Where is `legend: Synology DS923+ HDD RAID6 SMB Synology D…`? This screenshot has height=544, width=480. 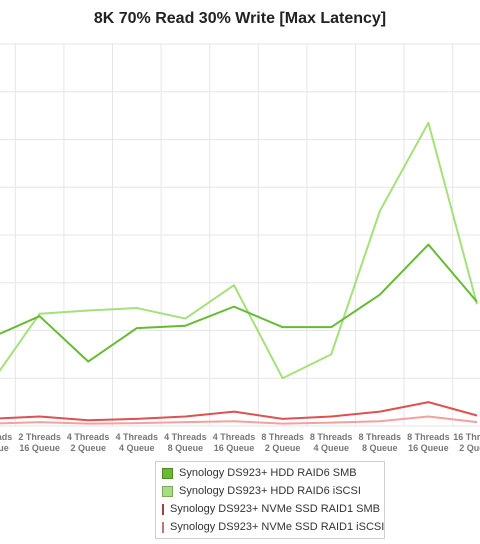
legend: Synology DS923+ HDD RAID6 SMB Synology D… is located at coordinates (270, 500).